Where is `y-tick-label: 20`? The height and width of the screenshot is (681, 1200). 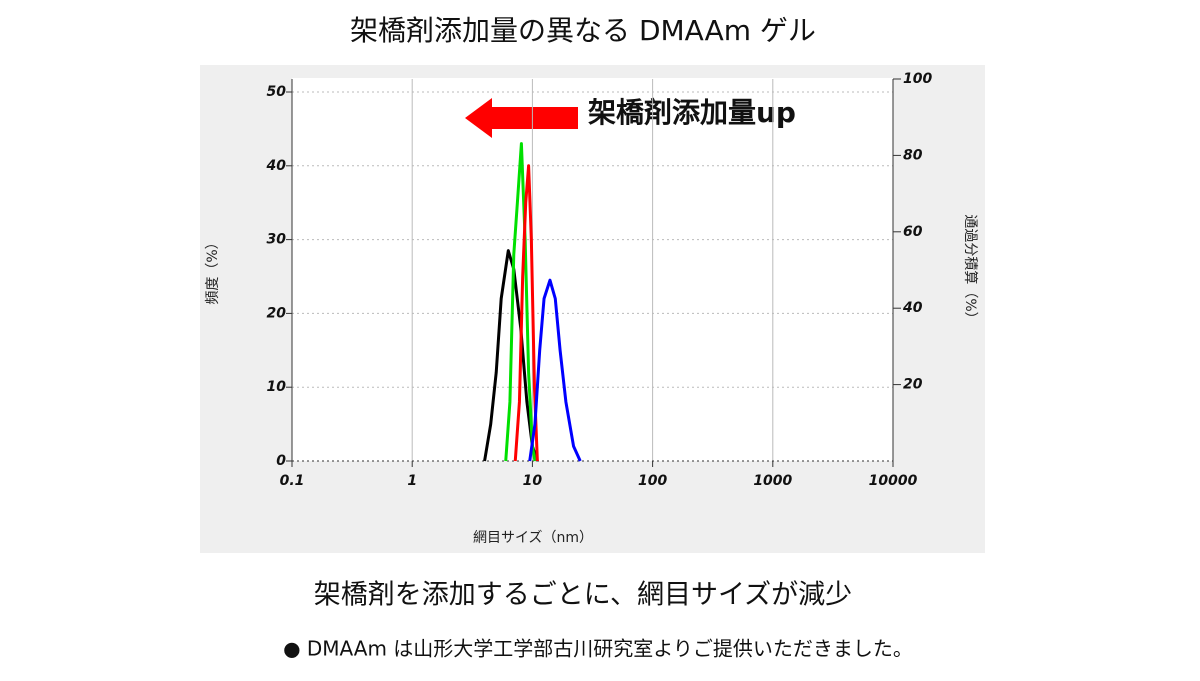 y-tick-label: 20 is located at coordinates (277, 313).